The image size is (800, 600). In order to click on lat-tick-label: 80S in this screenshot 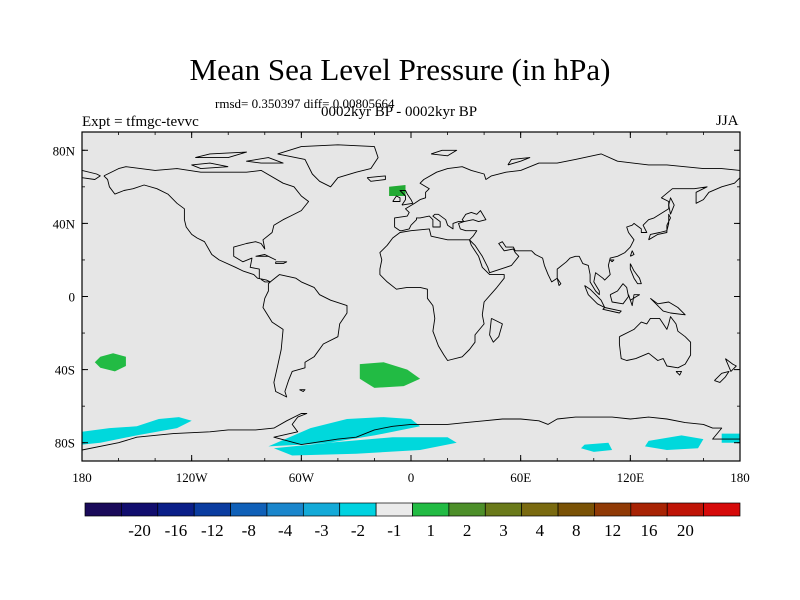, I will do `click(65, 443)`.